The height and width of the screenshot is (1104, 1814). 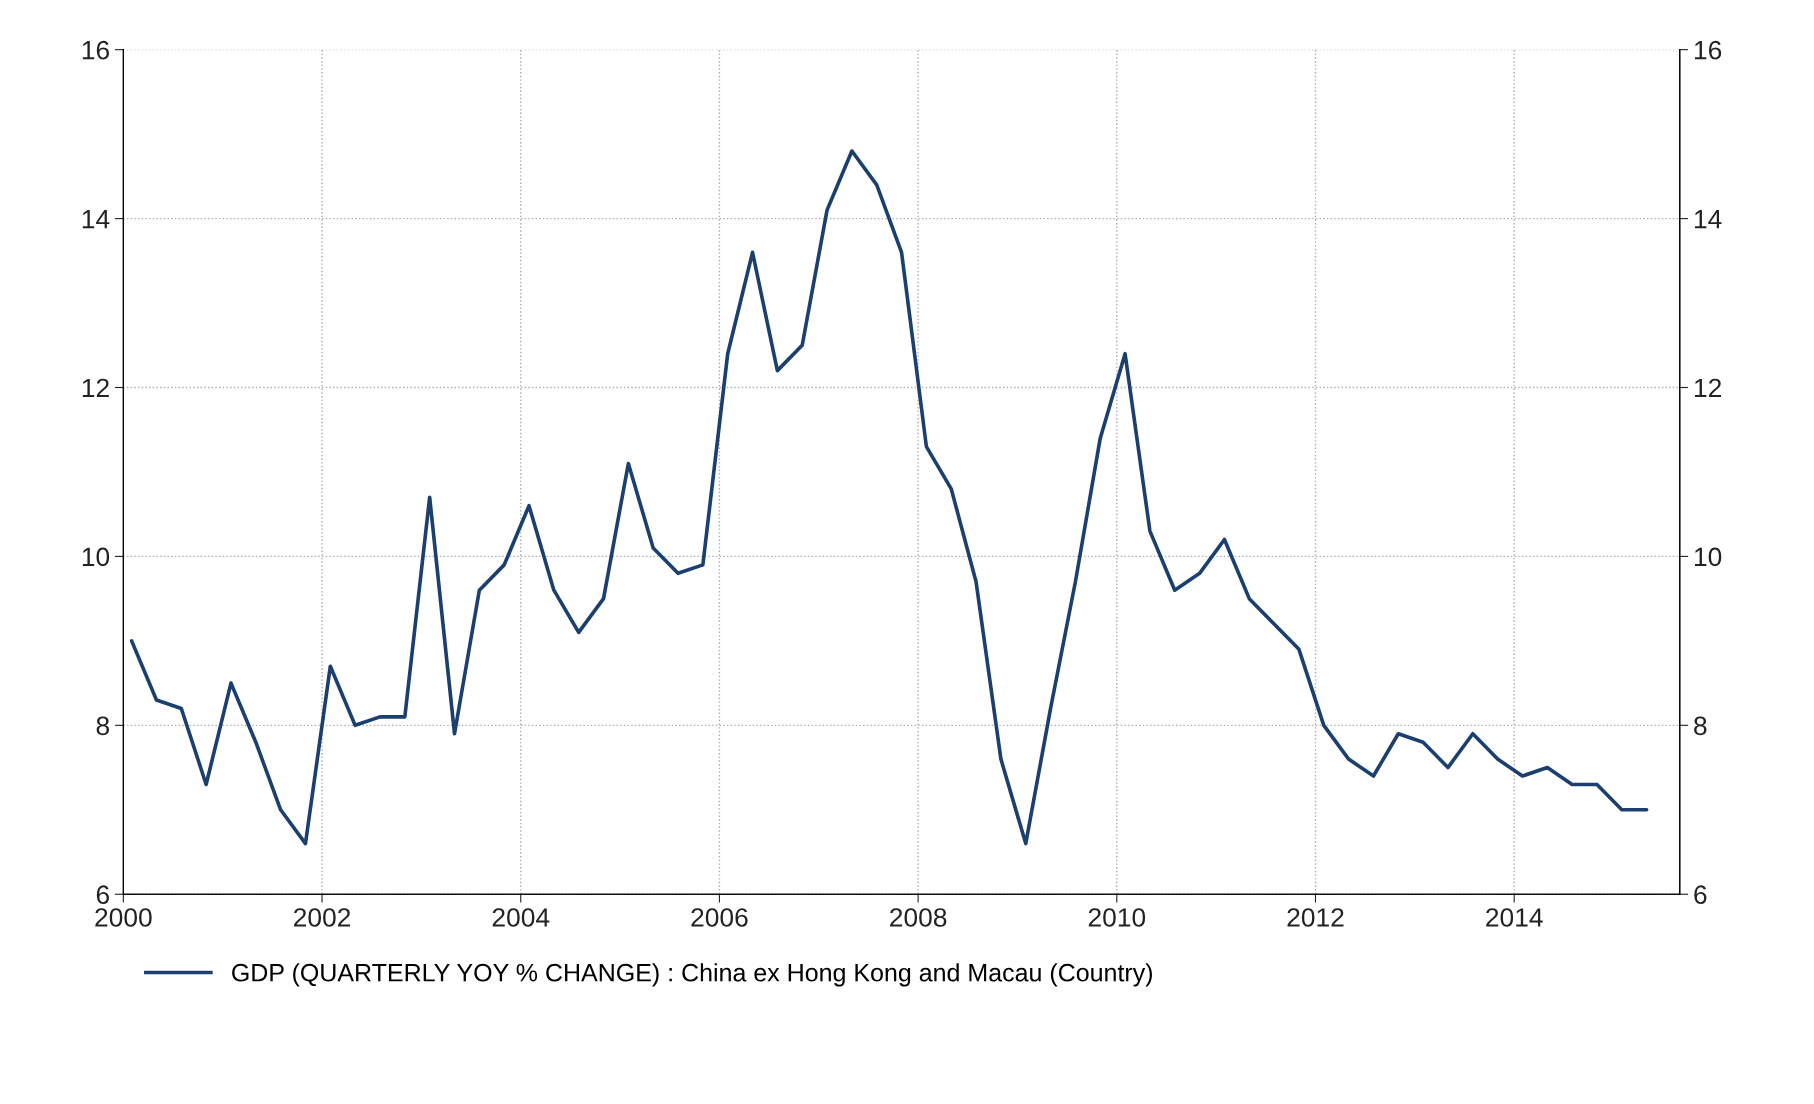 I want to click on x-tick-label: 2004, so click(x=521, y=917).